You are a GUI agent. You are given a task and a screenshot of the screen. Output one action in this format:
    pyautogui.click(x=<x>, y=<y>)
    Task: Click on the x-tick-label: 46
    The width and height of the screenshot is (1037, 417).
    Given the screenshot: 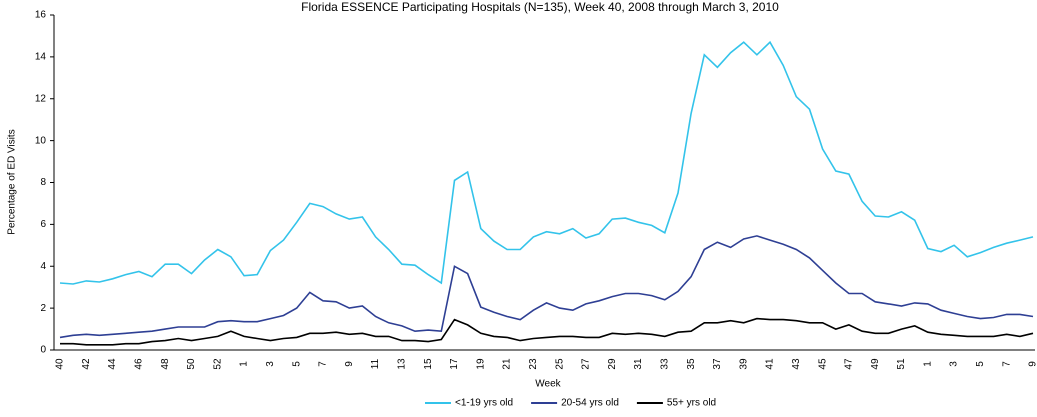 What is the action you would take?
    pyautogui.click(x=139, y=364)
    